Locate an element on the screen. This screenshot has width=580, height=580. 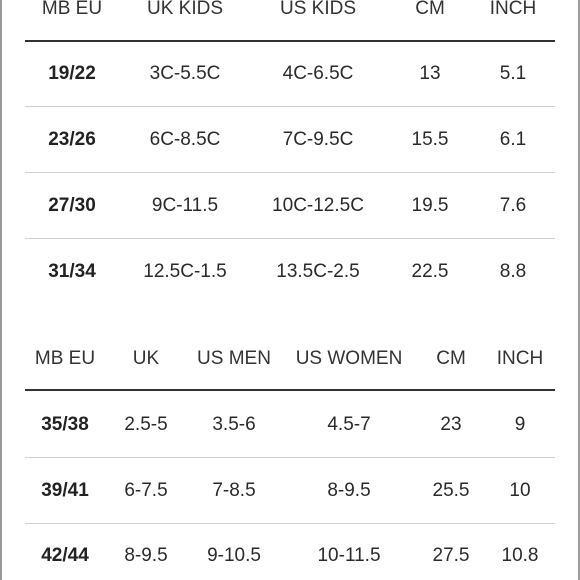
kids-header-cell: CM is located at coordinates (430, 9).